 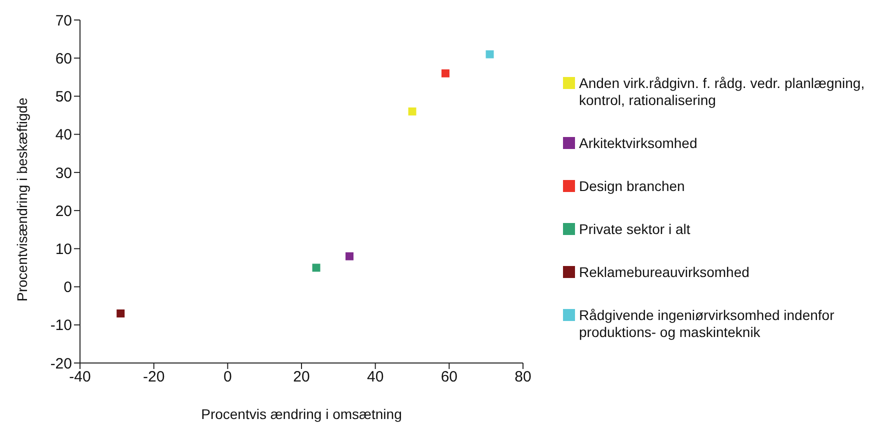 What do you see at coordinates (63, 21) in the screenshot?
I see `y-tick-label: 70` at bounding box center [63, 21].